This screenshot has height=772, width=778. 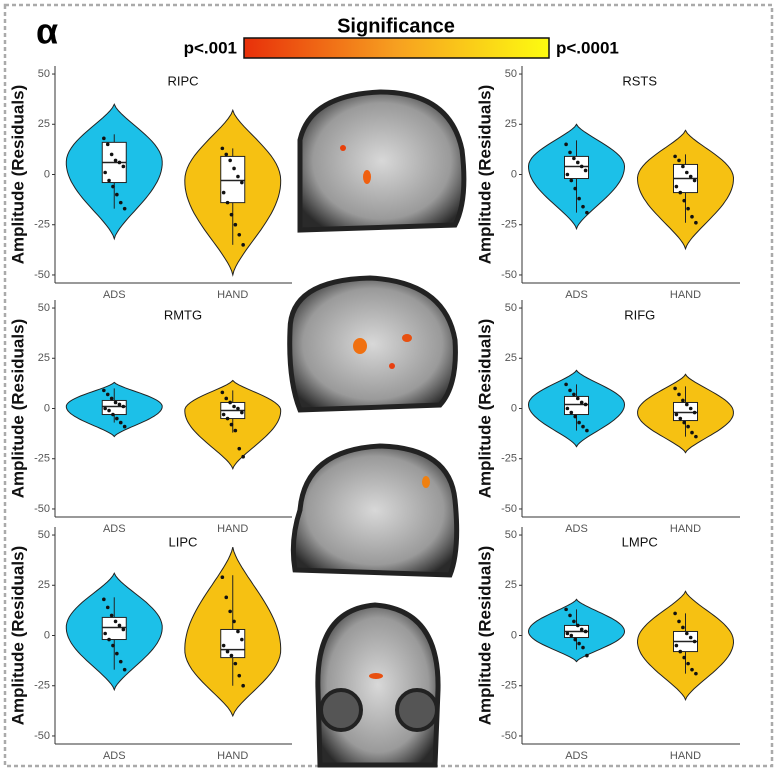 What do you see at coordinates (183, 541) in the screenshot?
I see `panel-title: LIPC` at bounding box center [183, 541].